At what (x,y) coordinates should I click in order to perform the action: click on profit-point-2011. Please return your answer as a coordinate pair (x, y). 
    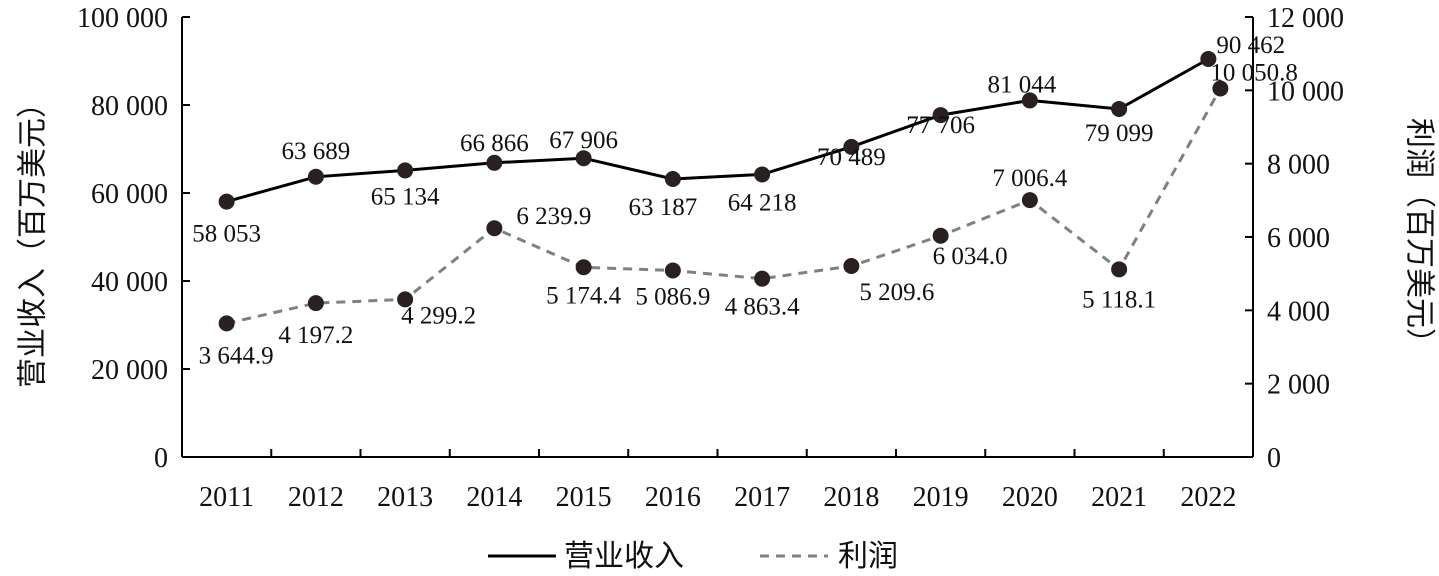
    Looking at the image, I should click on (226, 323).